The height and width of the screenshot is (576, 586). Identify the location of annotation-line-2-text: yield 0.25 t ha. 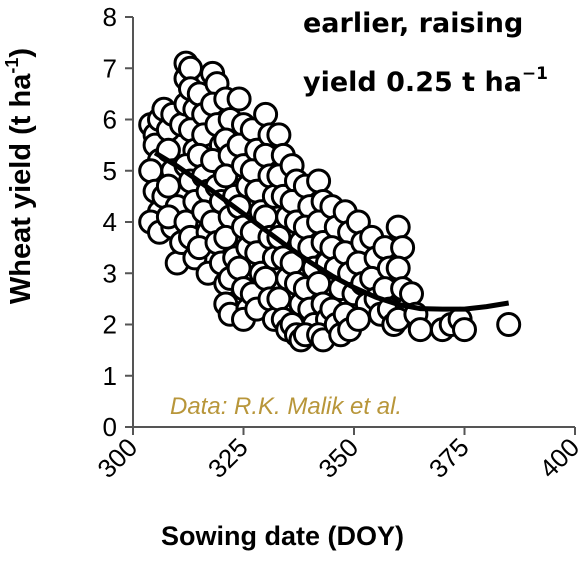
(412, 82).